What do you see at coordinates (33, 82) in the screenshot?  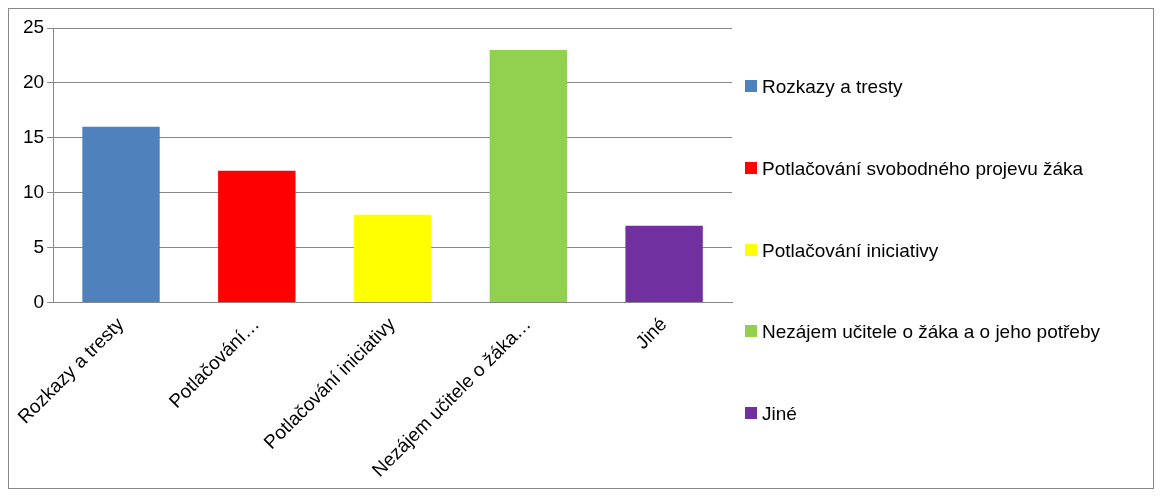 I see `y-tick-label: 20` at bounding box center [33, 82].